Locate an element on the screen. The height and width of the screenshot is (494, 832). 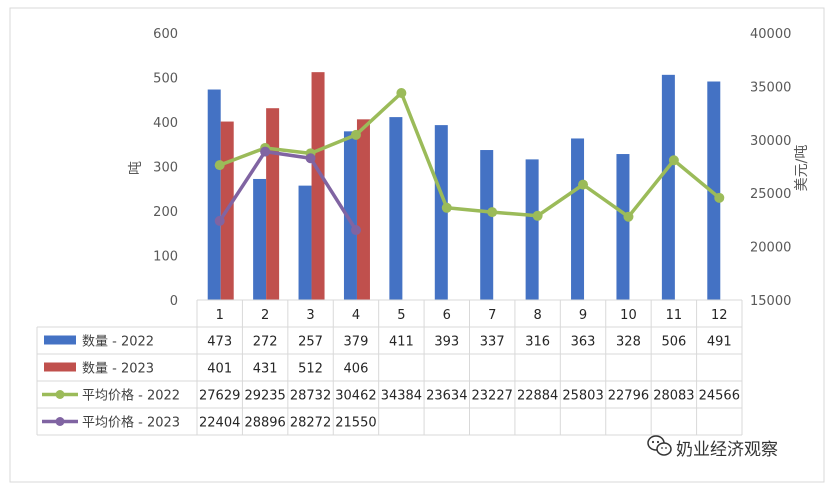
data-label: 491 is located at coordinates (719, 342).